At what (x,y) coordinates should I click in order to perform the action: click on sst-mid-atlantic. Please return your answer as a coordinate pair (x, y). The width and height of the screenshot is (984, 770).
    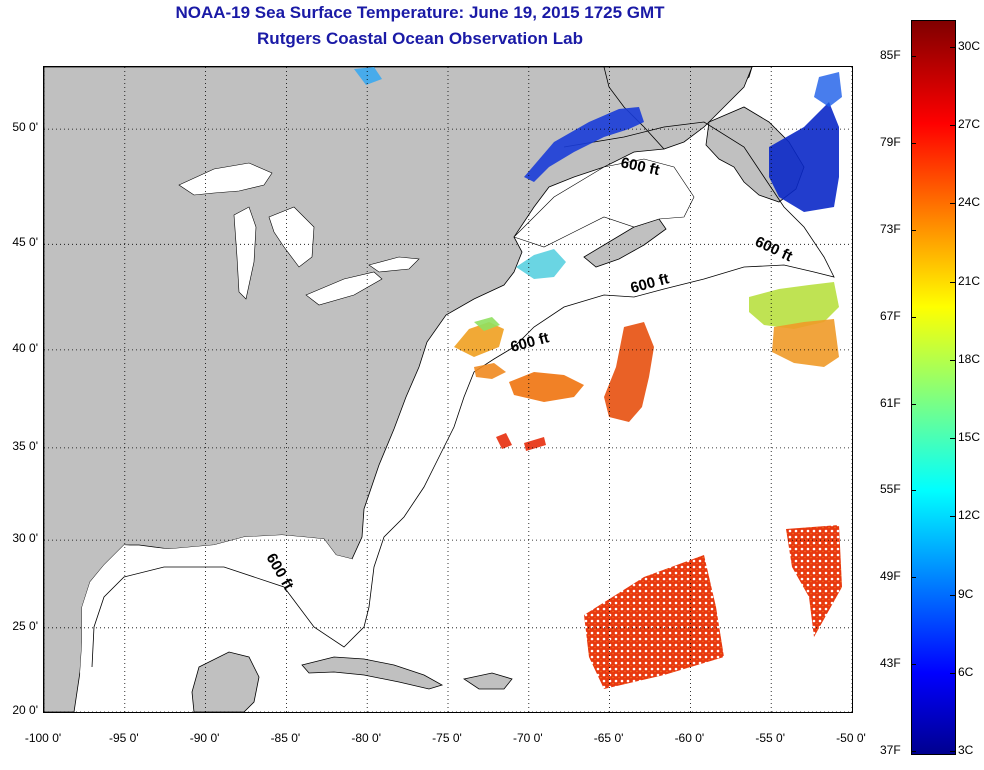
    Looking at the image, I should click on (479, 339).